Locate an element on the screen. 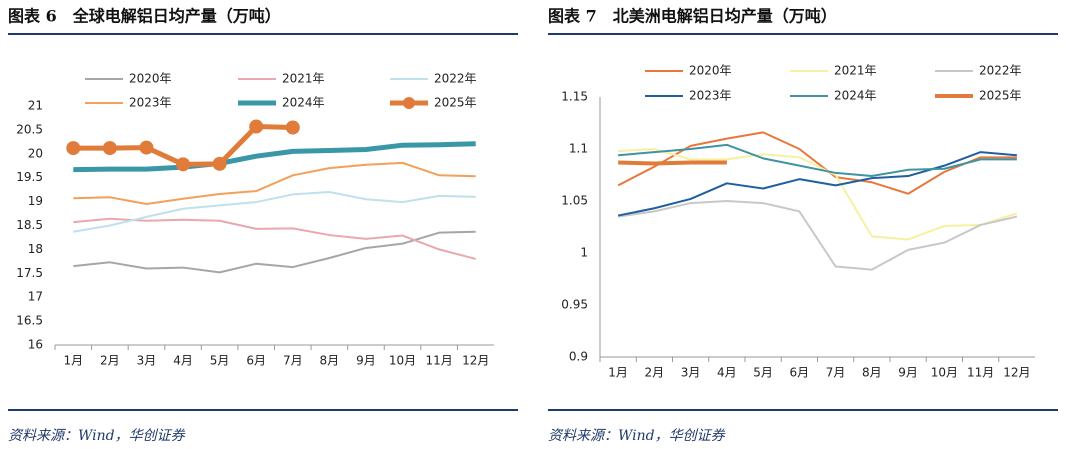  y-tick-label: 1.05 is located at coordinates (574, 201).